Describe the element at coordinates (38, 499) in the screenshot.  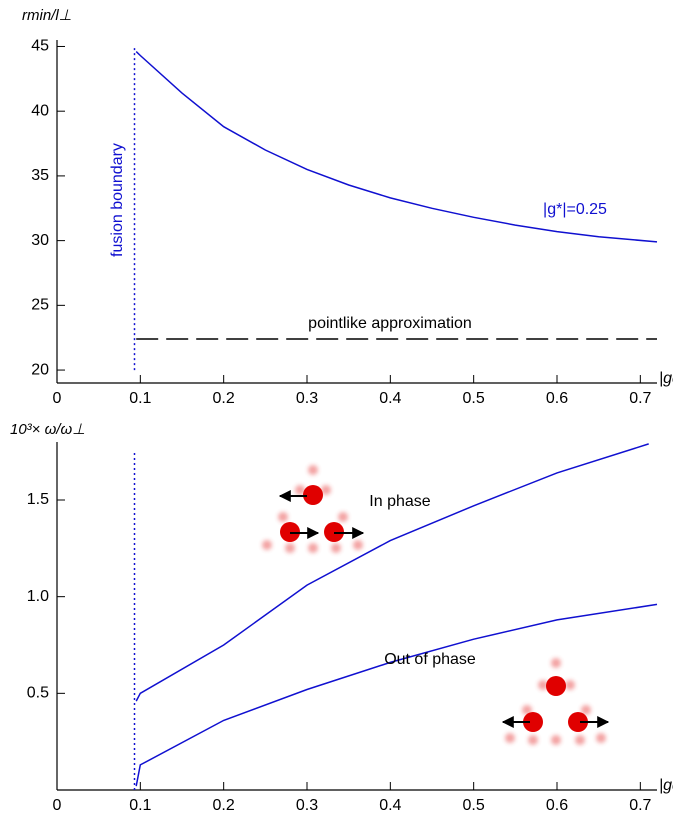
I see `y-tick-label: 1.5` at that location.